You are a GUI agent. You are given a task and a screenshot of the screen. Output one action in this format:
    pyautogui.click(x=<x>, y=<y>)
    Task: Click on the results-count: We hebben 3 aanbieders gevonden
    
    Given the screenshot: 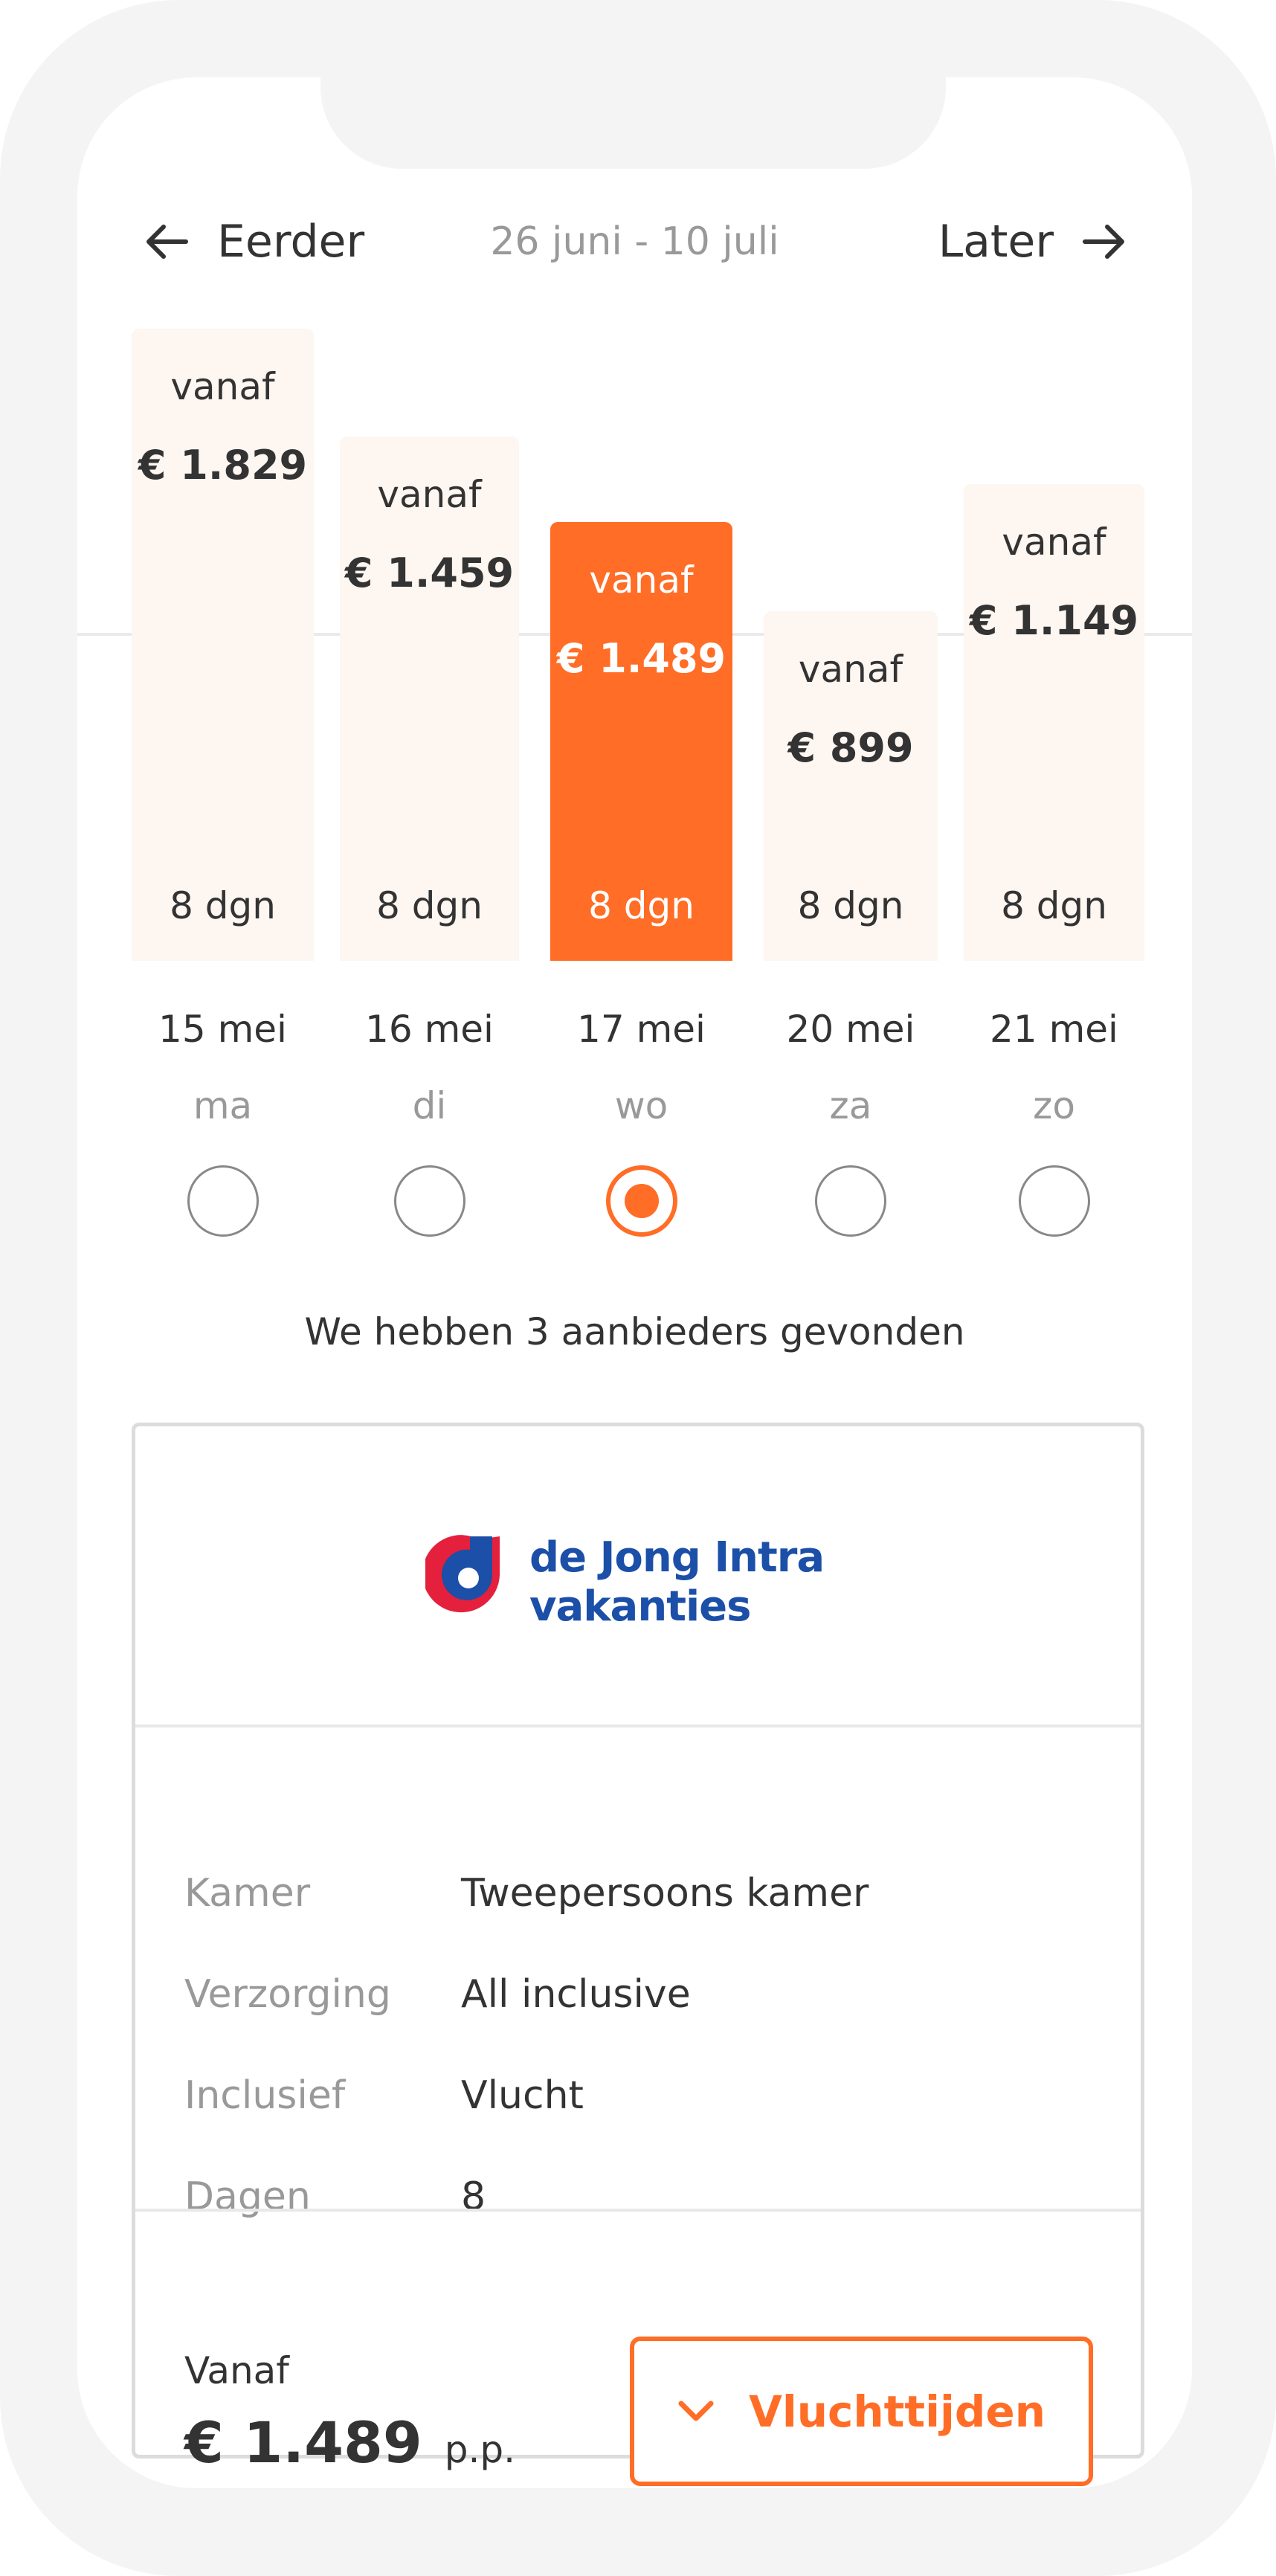 What is the action you would take?
    pyautogui.click(x=635, y=1331)
    